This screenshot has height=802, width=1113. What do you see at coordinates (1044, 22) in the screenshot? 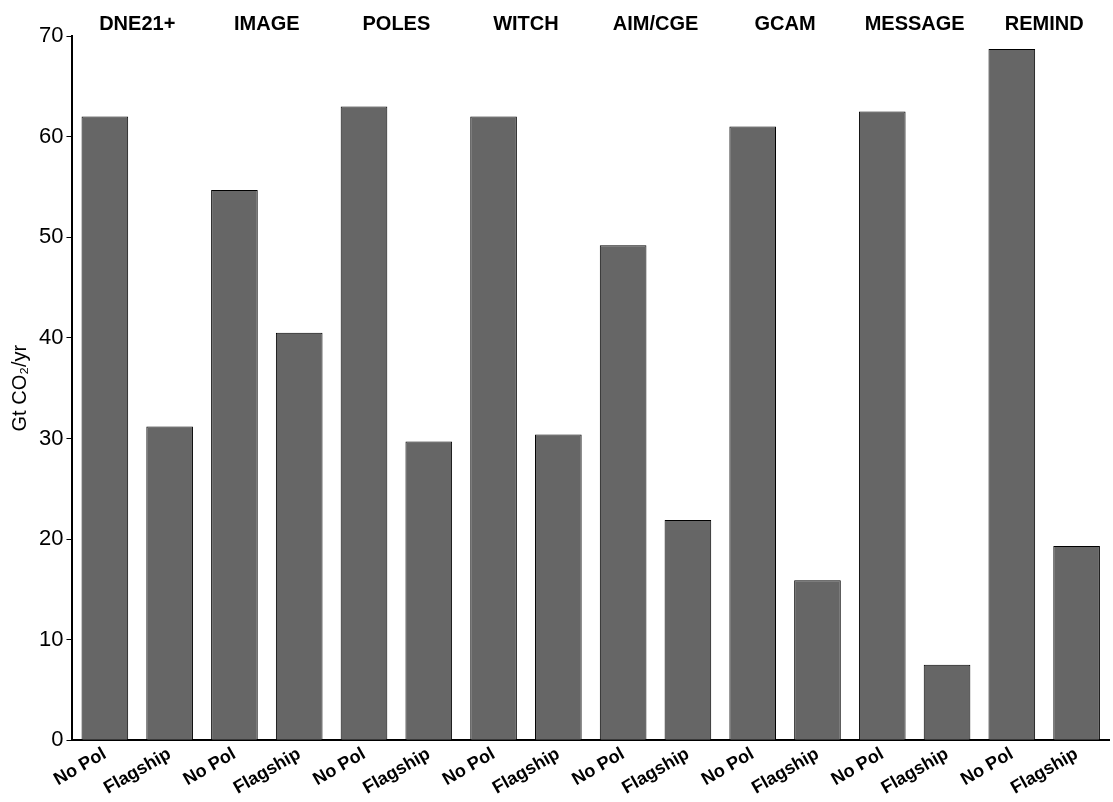
I see `text: REMIND` at bounding box center [1044, 22].